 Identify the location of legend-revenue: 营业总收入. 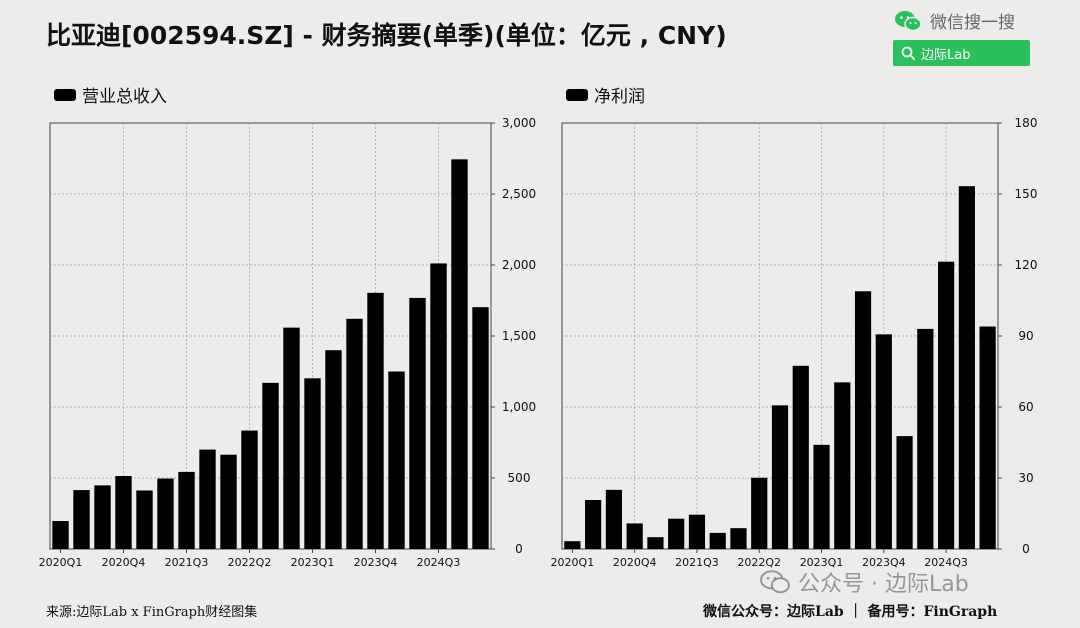
(110, 94).